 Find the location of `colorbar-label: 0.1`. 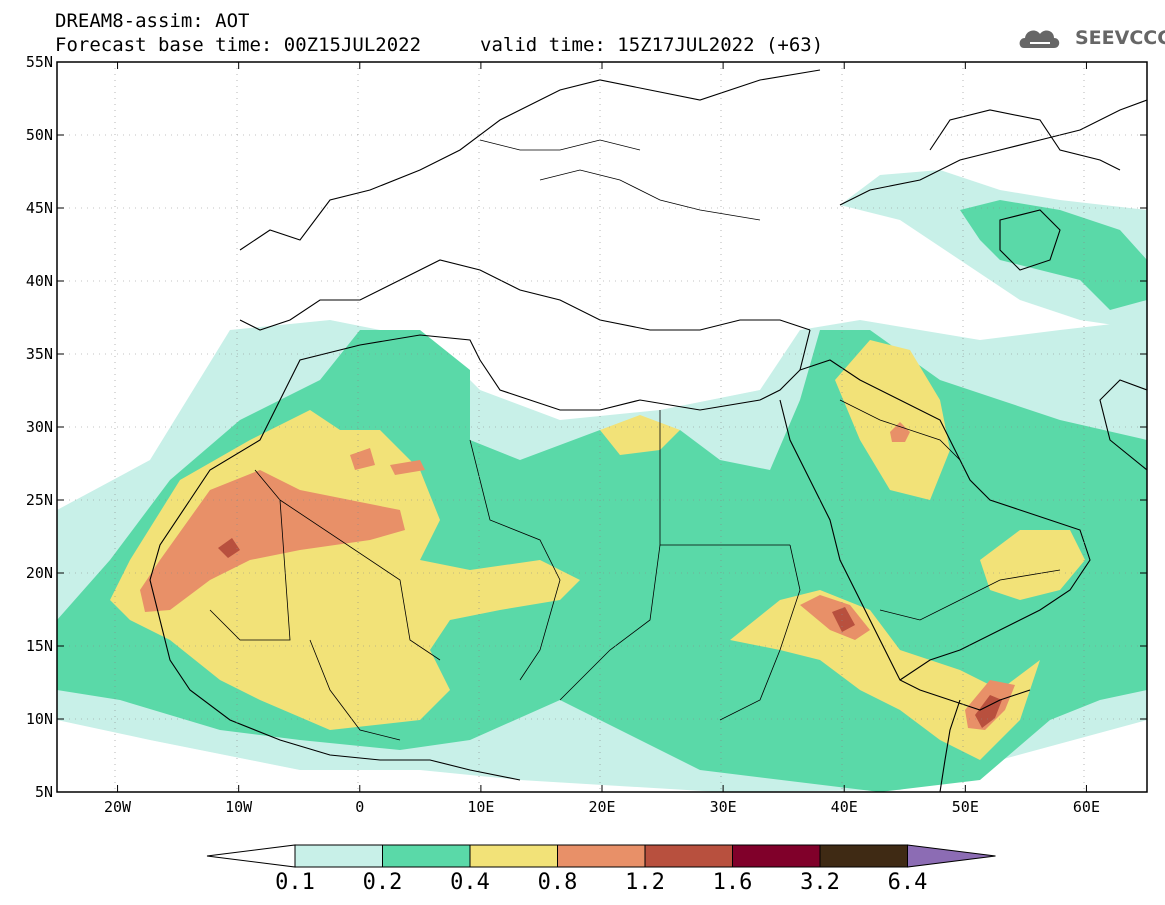

colorbar-label: 0.1 is located at coordinates (295, 882).